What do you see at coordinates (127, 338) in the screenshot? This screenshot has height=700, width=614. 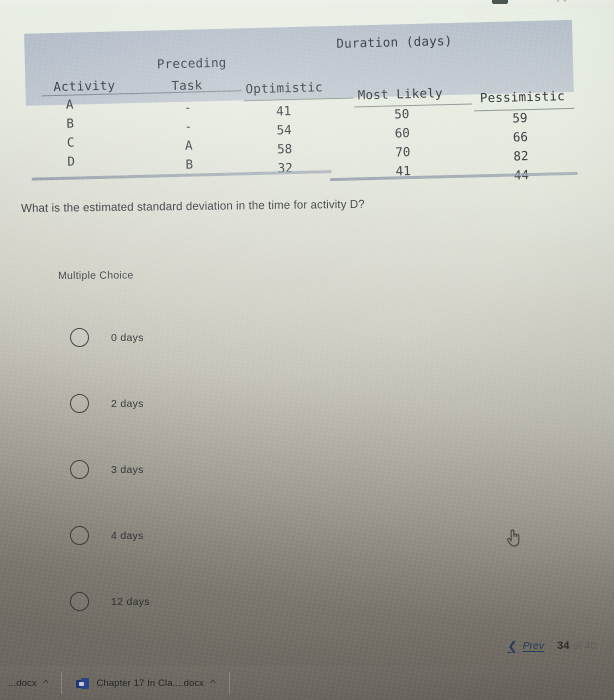 I see `answer-choice-label: 0 days` at bounding box center [127, 338].